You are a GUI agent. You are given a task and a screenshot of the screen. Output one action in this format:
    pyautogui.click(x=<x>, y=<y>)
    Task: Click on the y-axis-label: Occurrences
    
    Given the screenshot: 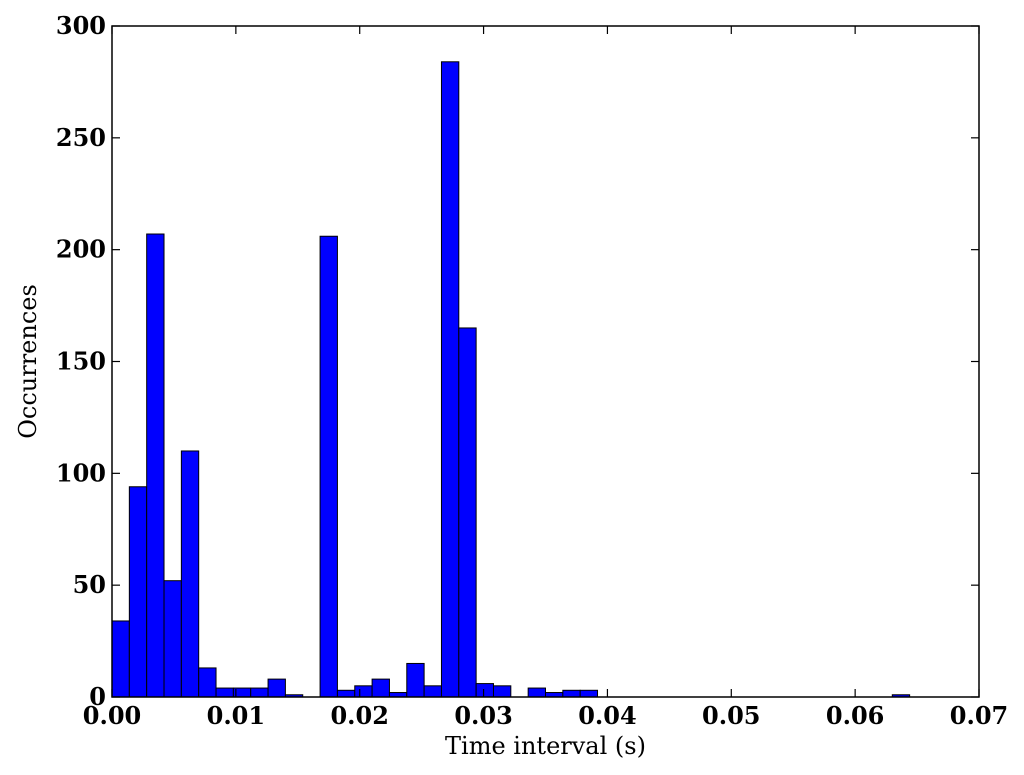 What is the action you would take?
    pyautogui.click(x=28, y=361)
    